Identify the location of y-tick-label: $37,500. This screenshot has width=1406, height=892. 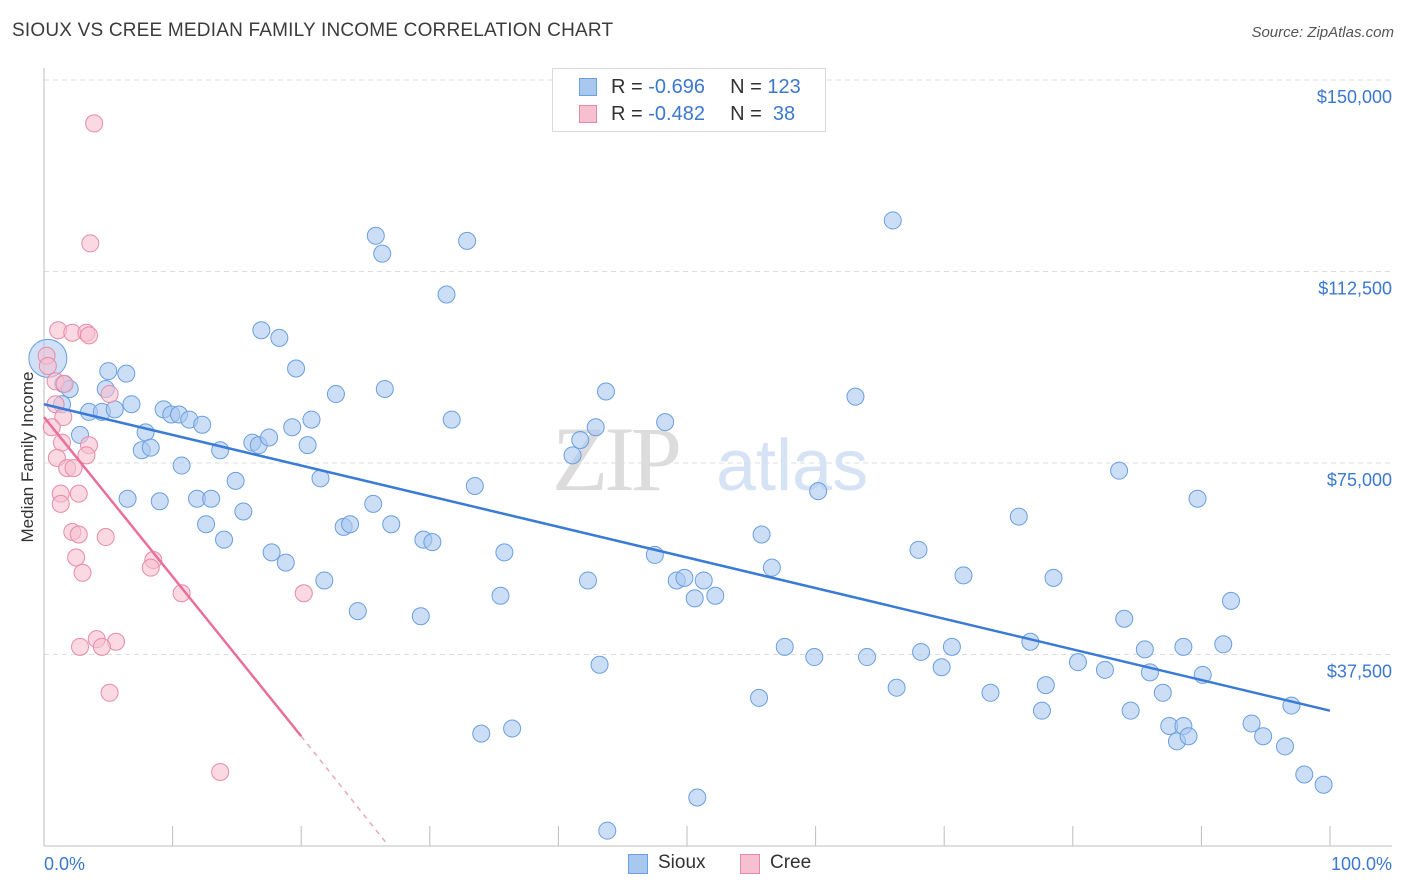
(1359, 672).